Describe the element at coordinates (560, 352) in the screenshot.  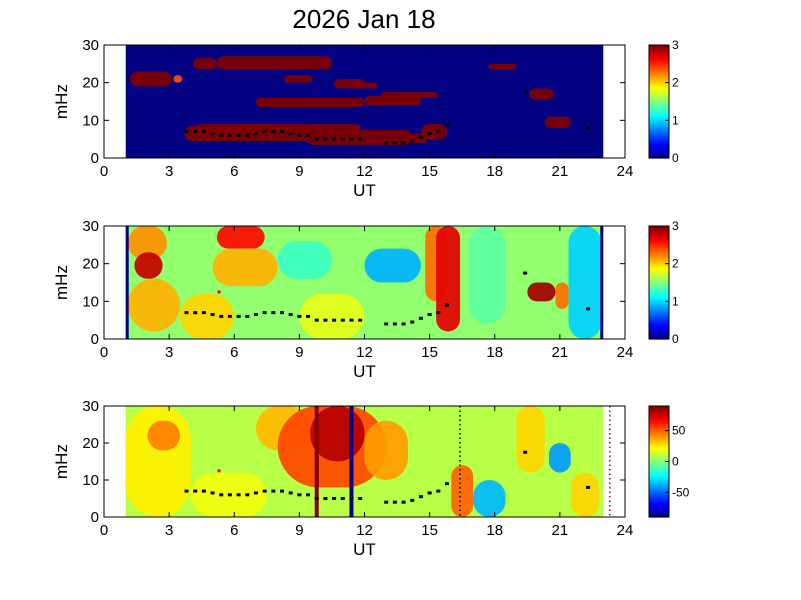
I see `x-tick-label: 21` at that location.